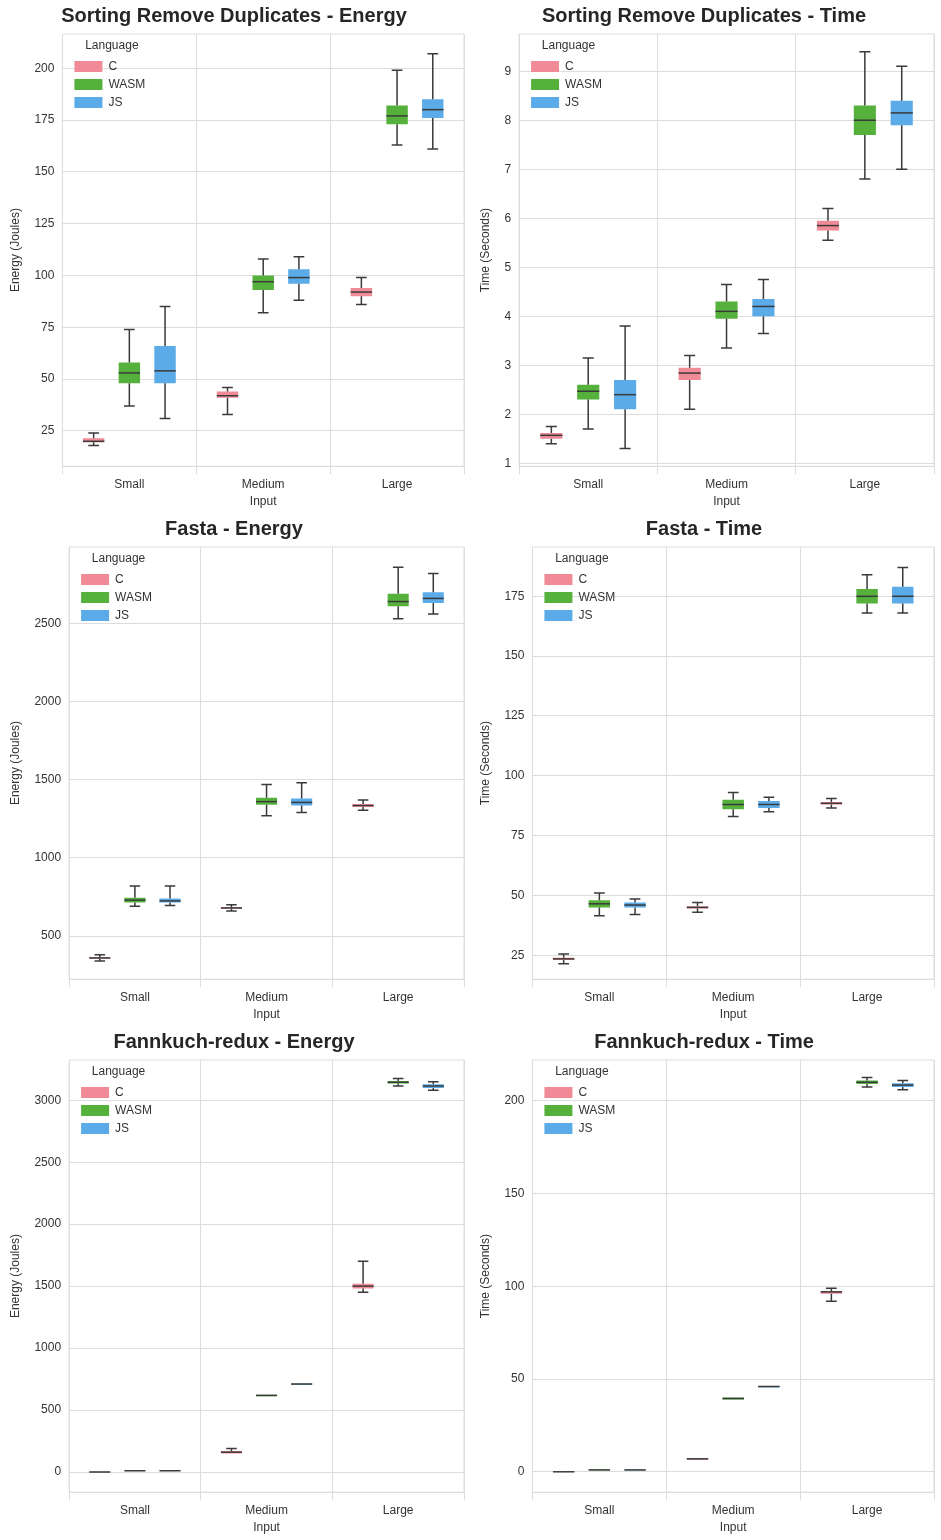  I want to click on chart-title: Fannkuch-redux - Energy, so click(234, 1040).